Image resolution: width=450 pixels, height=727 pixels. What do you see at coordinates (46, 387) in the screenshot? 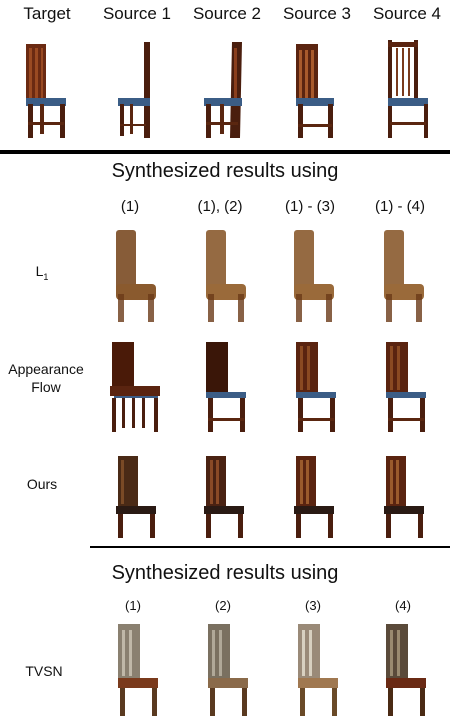
I see `row-label-flow: Flow` at bounding box center [46, 387].